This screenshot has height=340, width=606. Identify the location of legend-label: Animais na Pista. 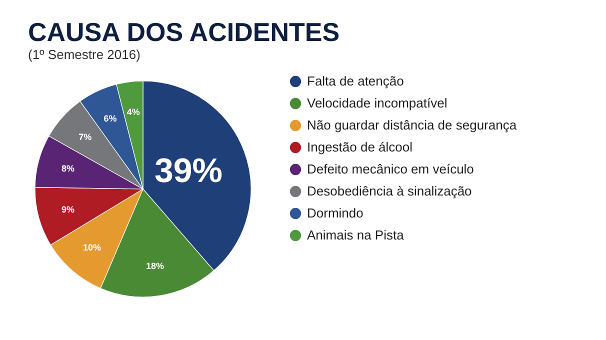
(356, 235).